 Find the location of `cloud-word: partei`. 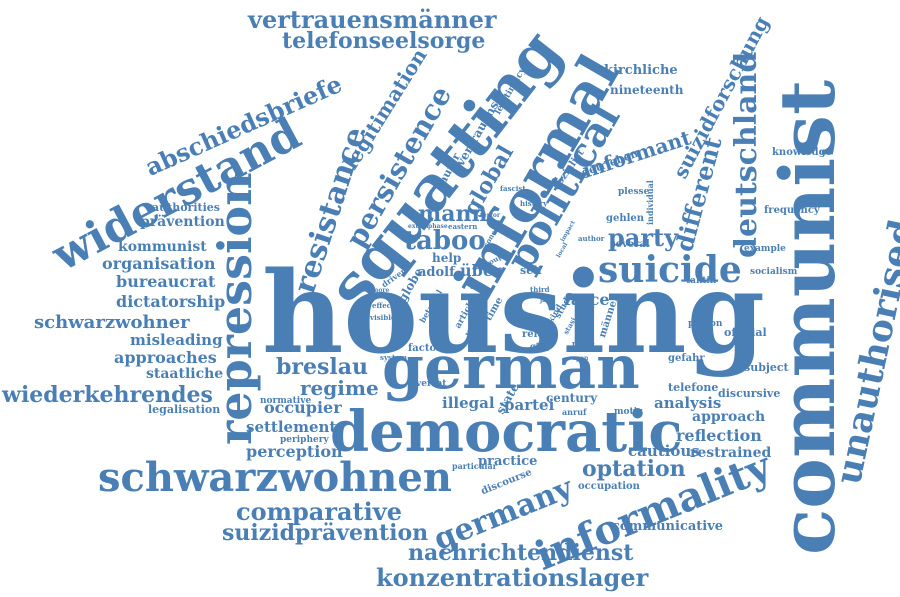

cloud-word: partei is located at coordinates (529, 405).